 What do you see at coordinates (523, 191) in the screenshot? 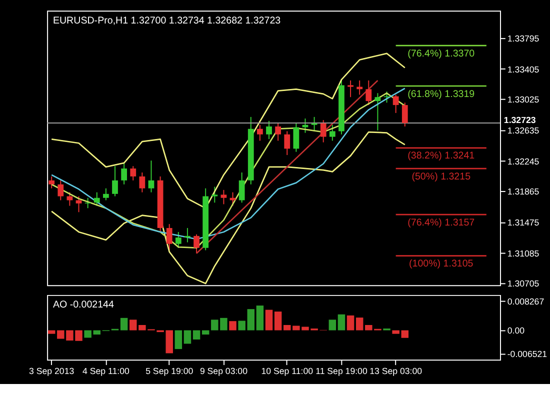
I see `y-tick-label: 1.31865` at bounding box center [523, 191].